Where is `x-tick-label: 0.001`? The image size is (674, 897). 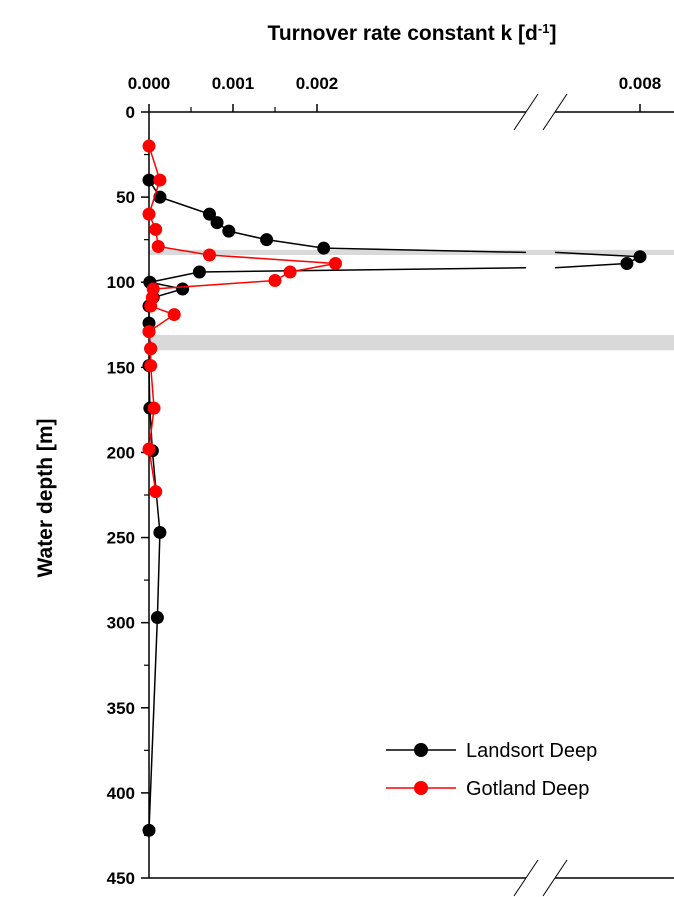 x-tick-label: 0.001 is located at coordinates (233, 83).